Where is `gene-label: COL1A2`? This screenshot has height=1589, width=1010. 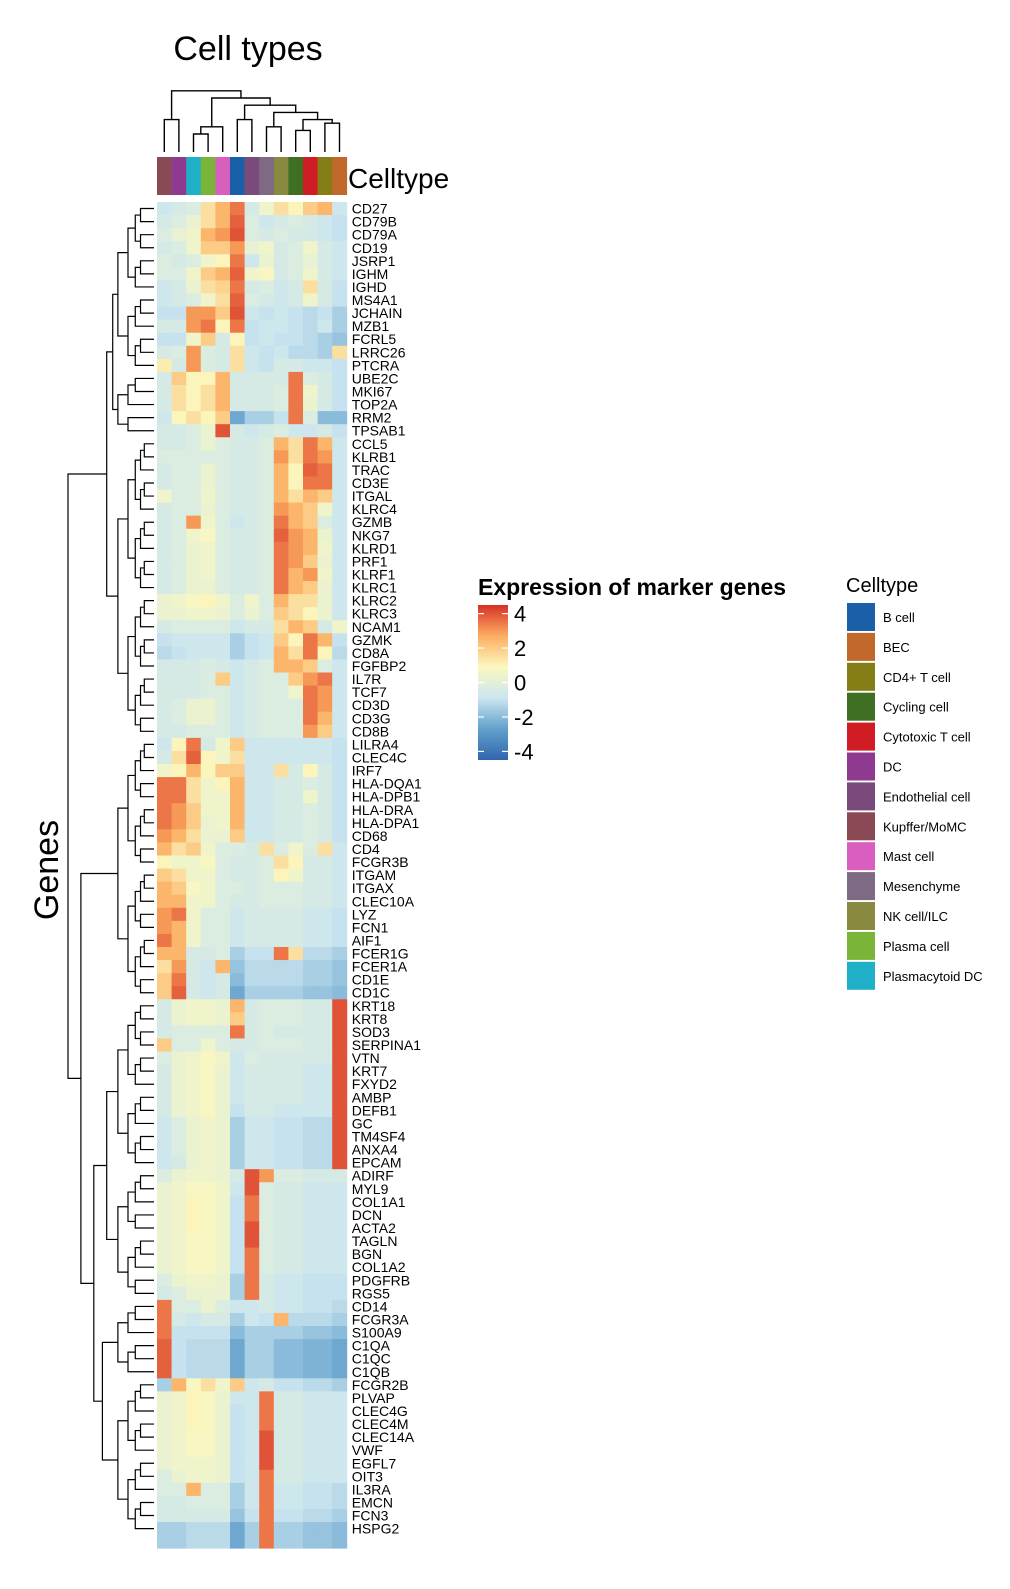
gene-label: COL1A2 is located at coordinates (379, 1267).